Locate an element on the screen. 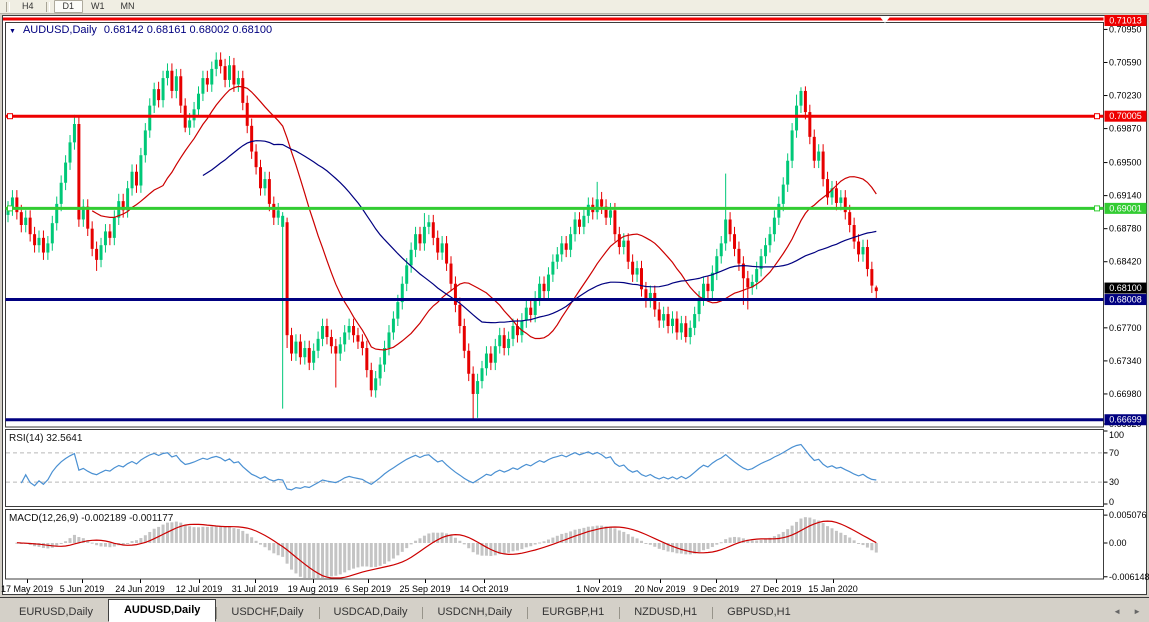 The height and width of the screenshot is (622, 1149). price-tick-label: 0.70950 is located at coordinates (1125, 29).